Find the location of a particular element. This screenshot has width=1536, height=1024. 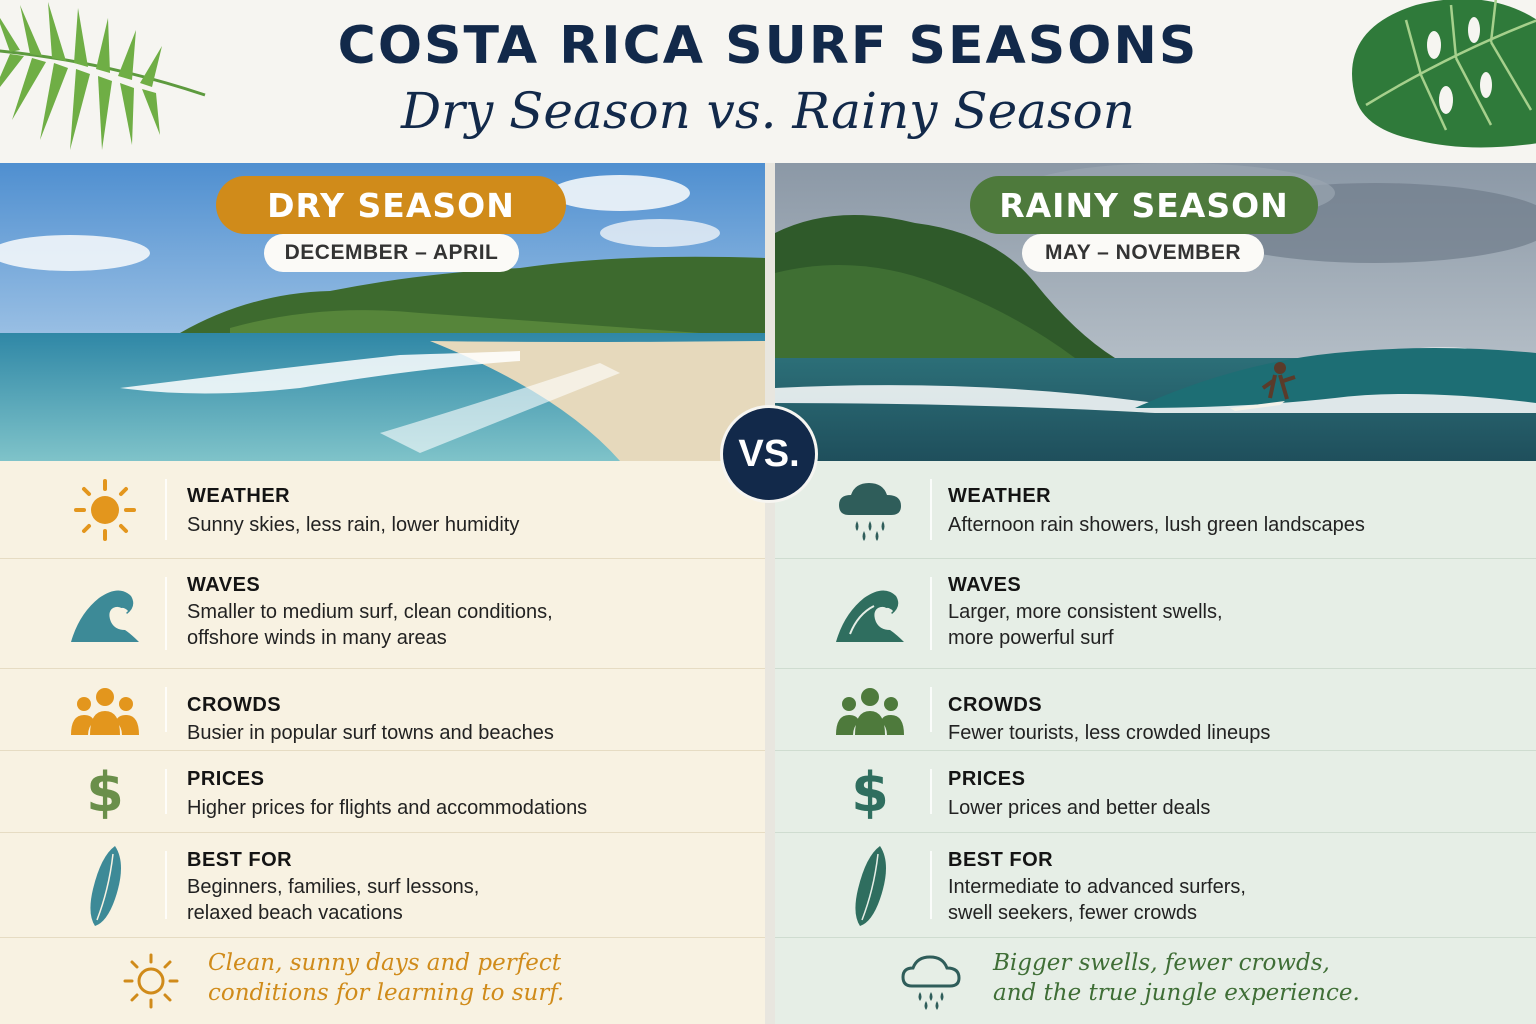

monstera-leaf-right-icon is located at coordinates (1444, 74).